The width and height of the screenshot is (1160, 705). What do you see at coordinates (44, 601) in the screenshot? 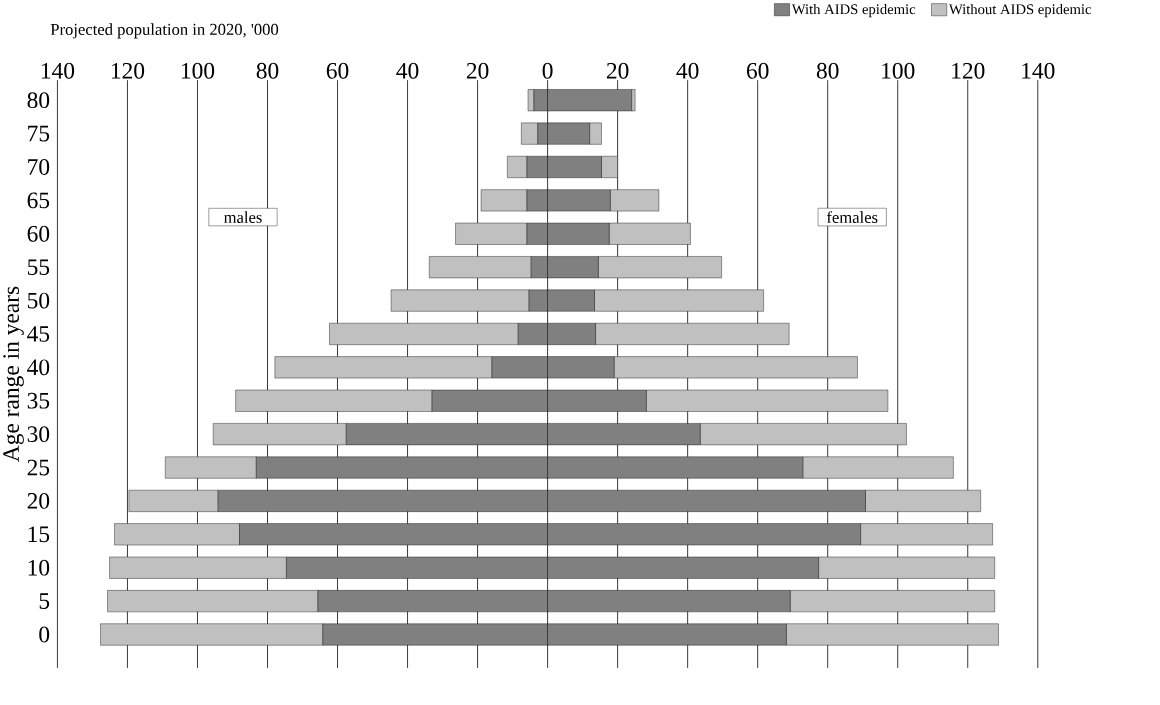
I see `y-tick-label: 5` at bounding box center [44, 601].